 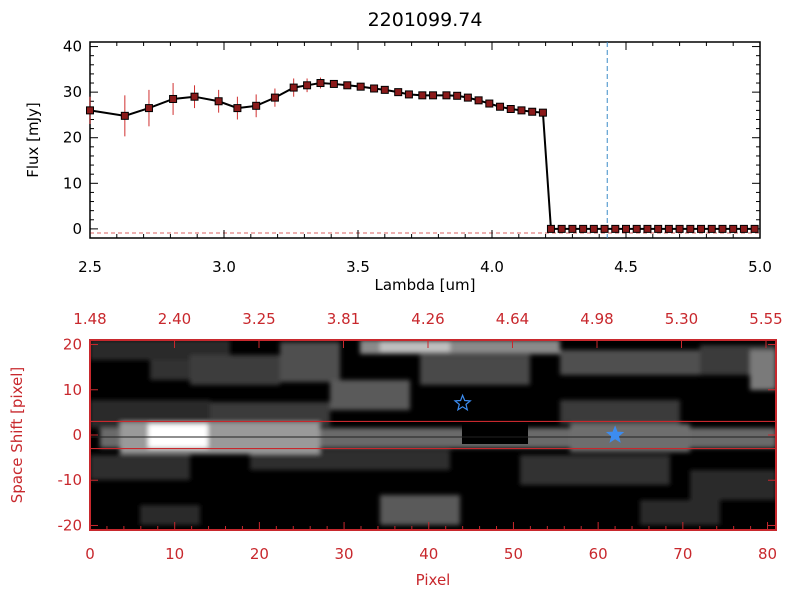 I want to click on image-x-tick-label: 40, so click(x=428, y=554).